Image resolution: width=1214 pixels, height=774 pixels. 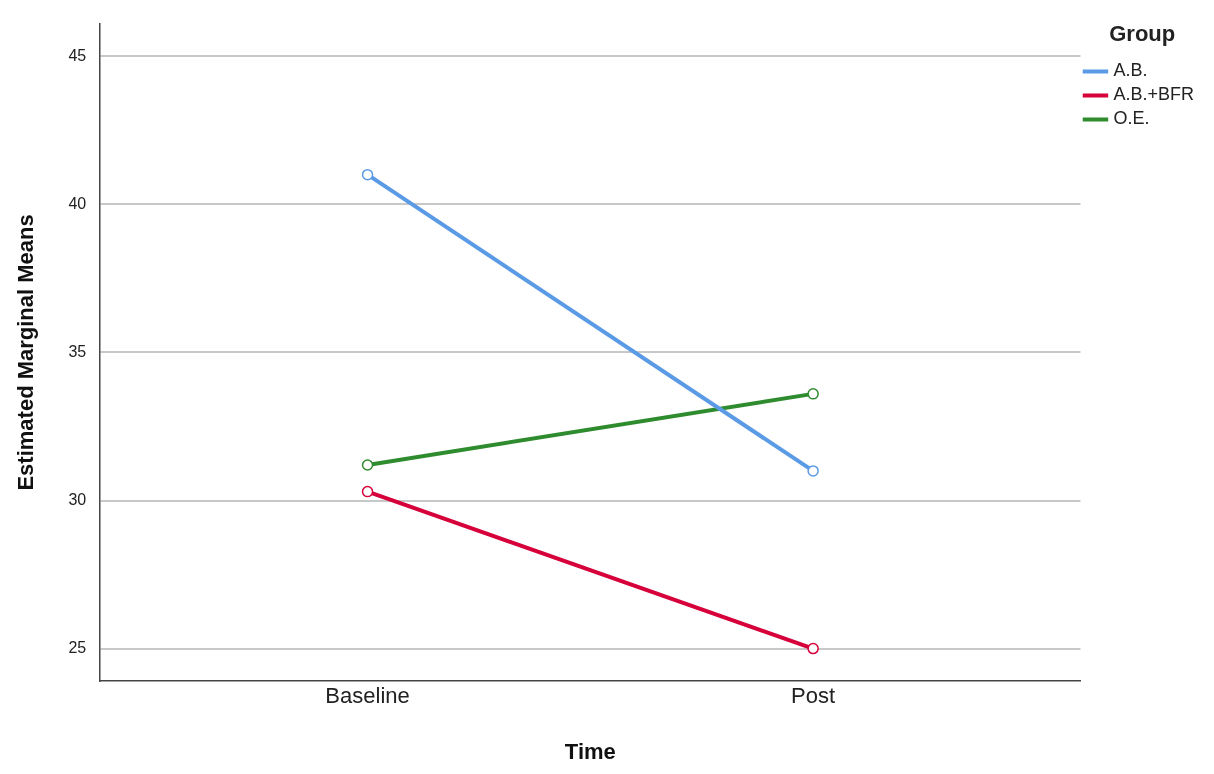 I want to click on legend-title: Group, so click(x=1142, y=34).